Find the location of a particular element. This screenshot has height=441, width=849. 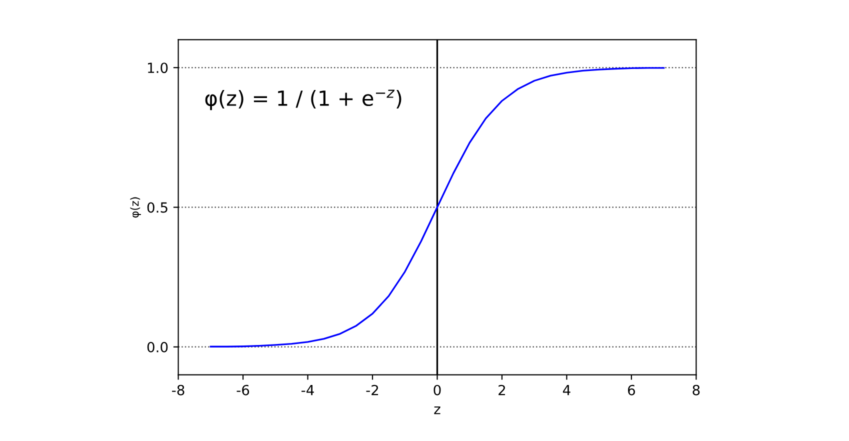

y-tick-label: 0.5 is located at coordinates (157, 207).